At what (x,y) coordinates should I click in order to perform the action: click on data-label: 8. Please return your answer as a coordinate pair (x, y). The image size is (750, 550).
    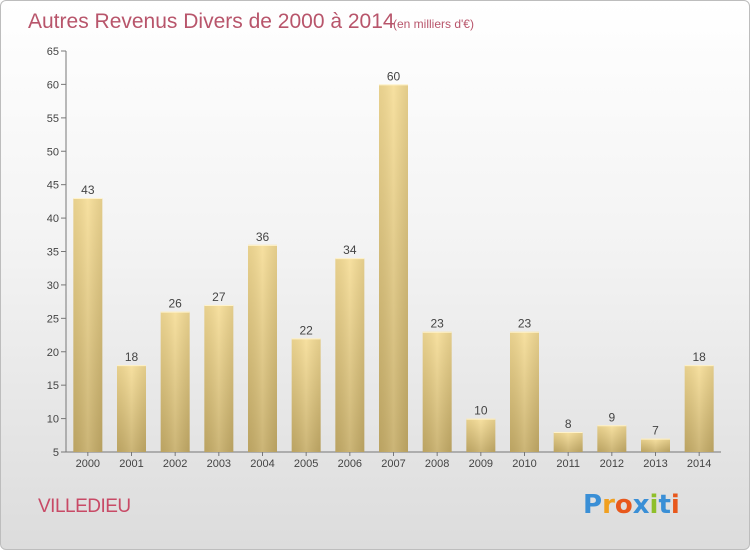
    Looking at the image, I should click on (568, 424).